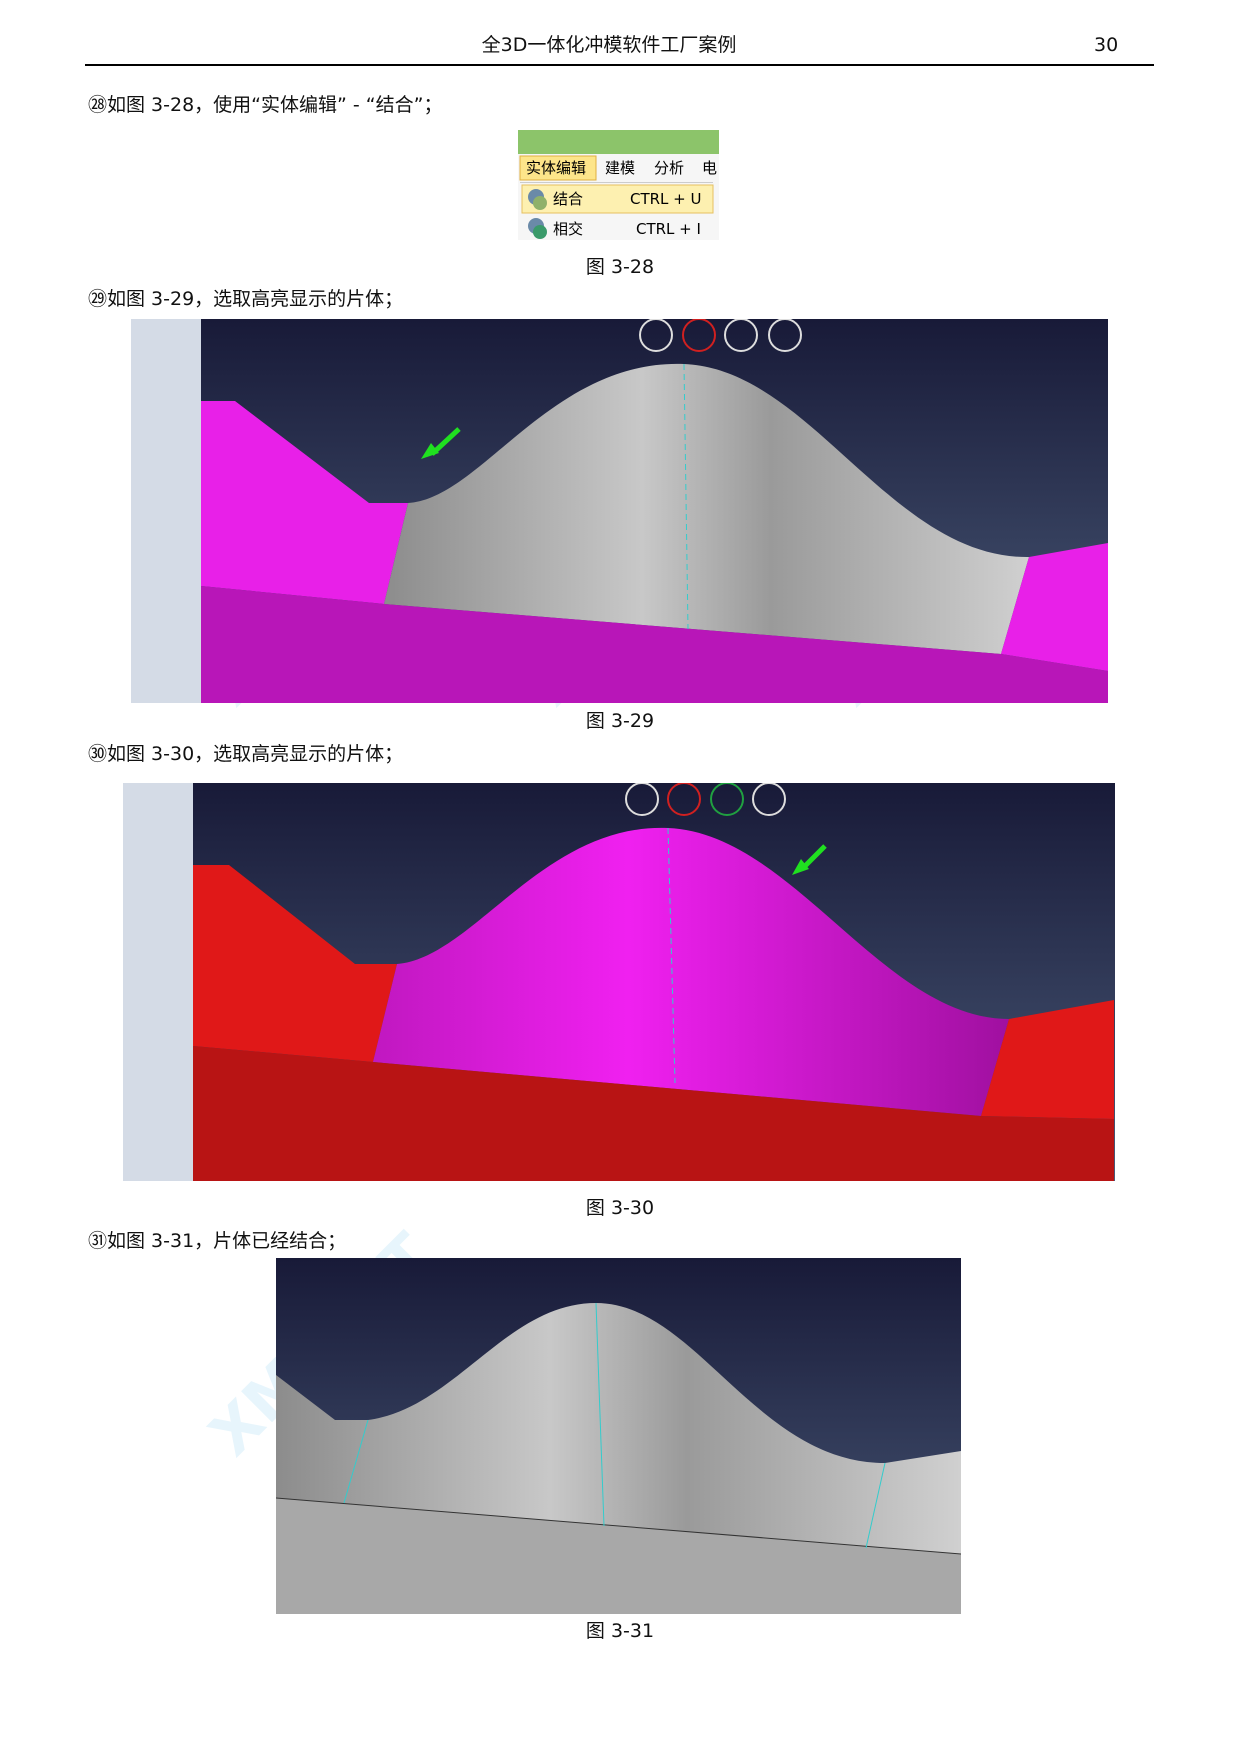 Image resolution: width=1241 pixels, height=1754 pixels. What do you see at coordinates (669, 168) in the screenshot?
I see `tab: 分析` at bounding box center [669, 168].